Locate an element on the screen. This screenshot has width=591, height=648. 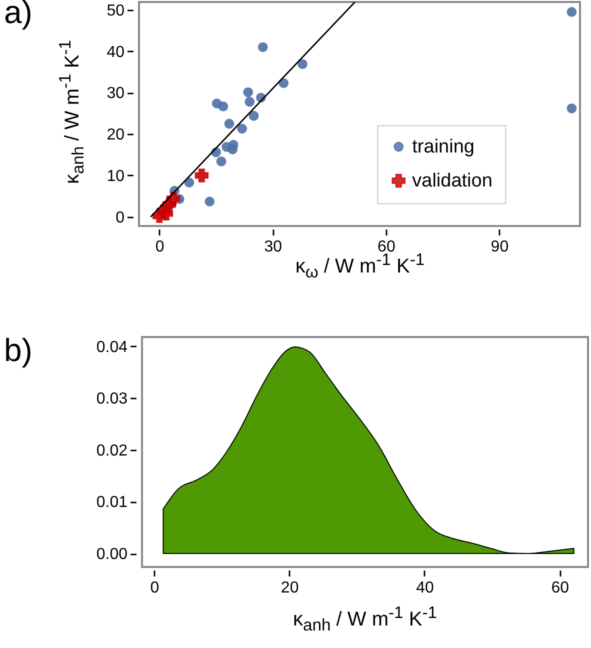
y-tick-label: 30 is located at coordinates (115, 93).